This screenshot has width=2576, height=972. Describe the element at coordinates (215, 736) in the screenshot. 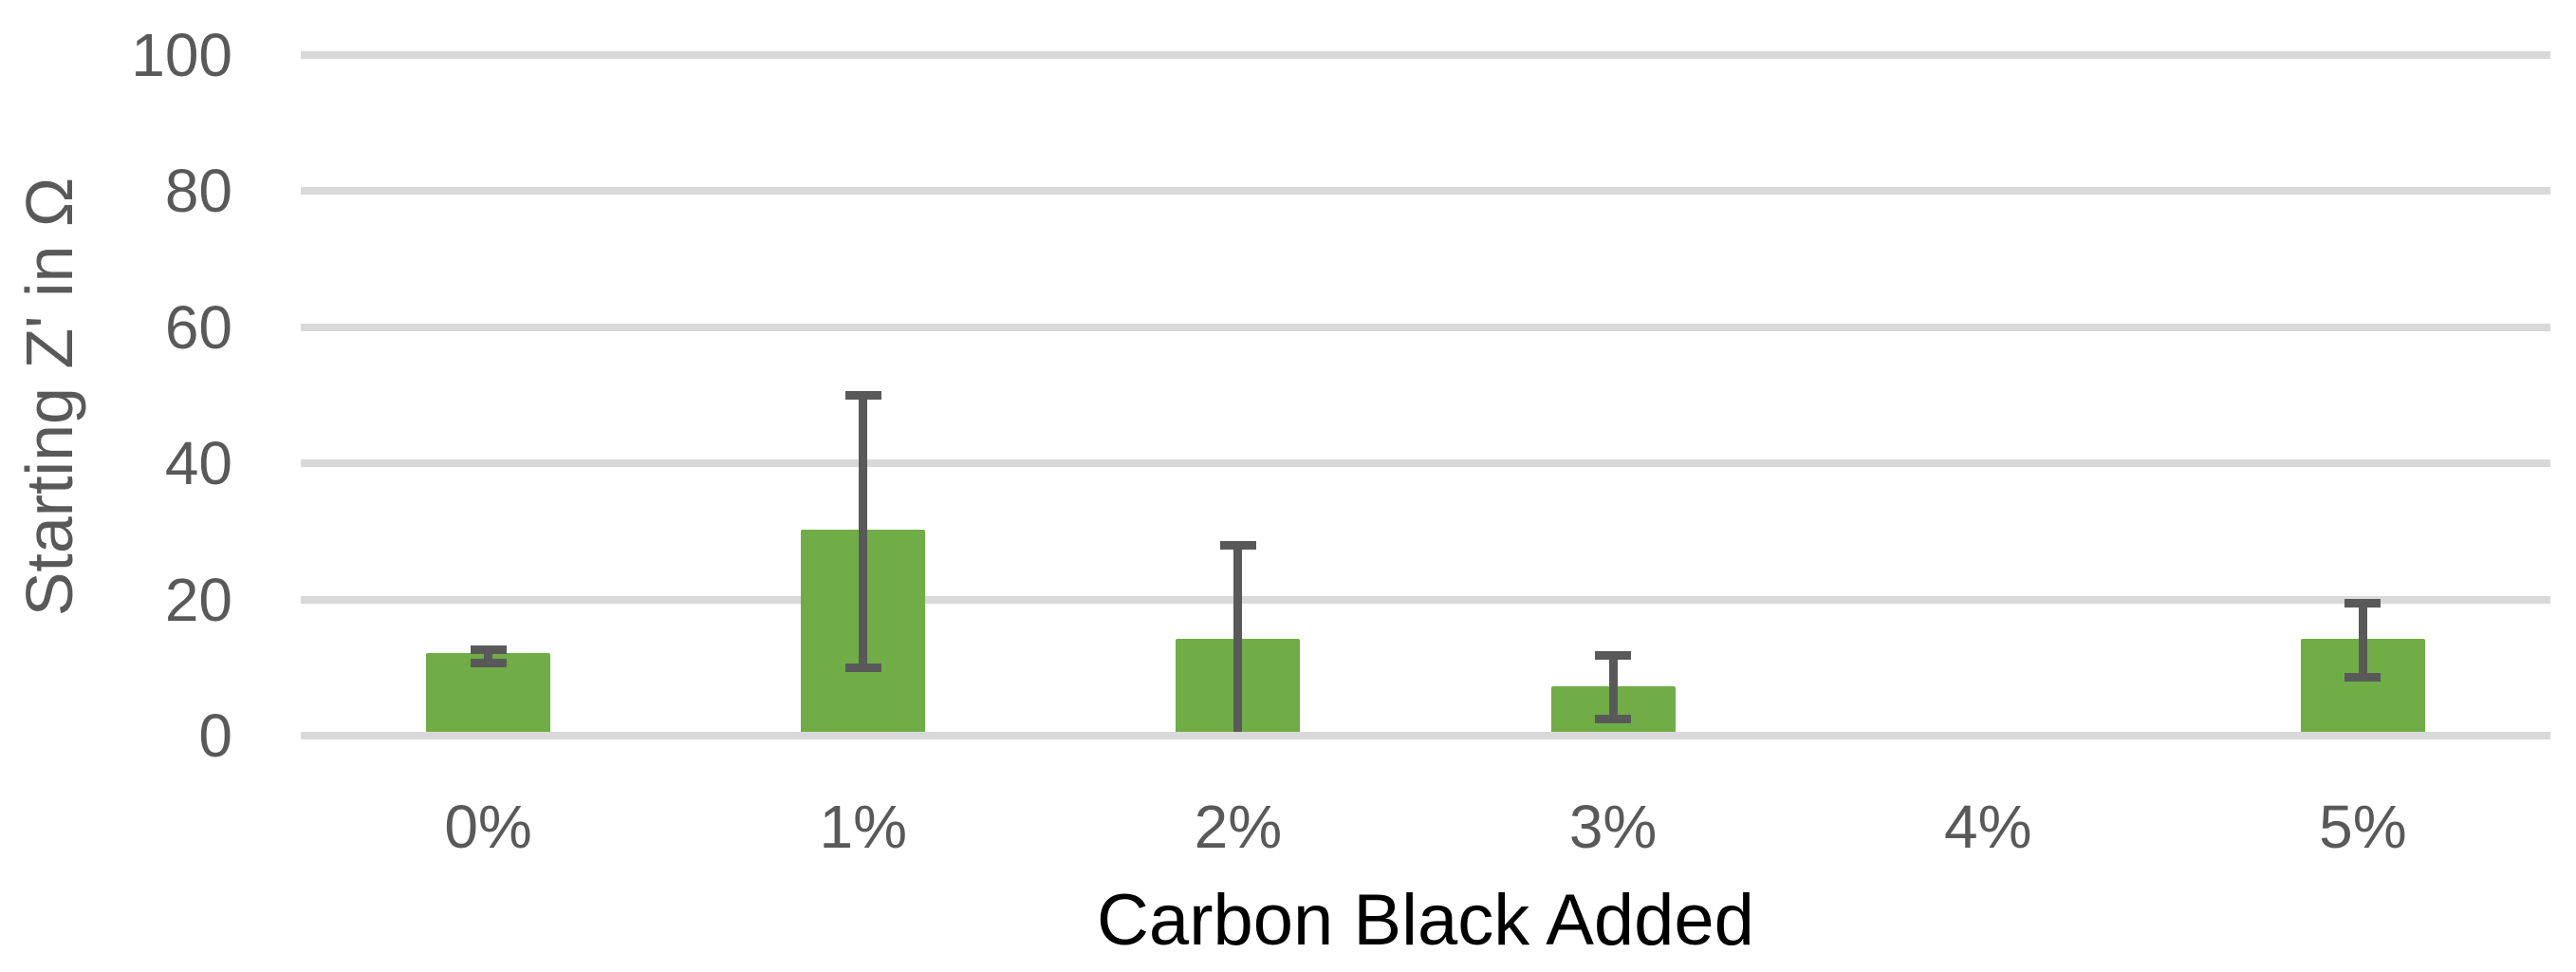

I see `y-tick-label: 0` at that location.